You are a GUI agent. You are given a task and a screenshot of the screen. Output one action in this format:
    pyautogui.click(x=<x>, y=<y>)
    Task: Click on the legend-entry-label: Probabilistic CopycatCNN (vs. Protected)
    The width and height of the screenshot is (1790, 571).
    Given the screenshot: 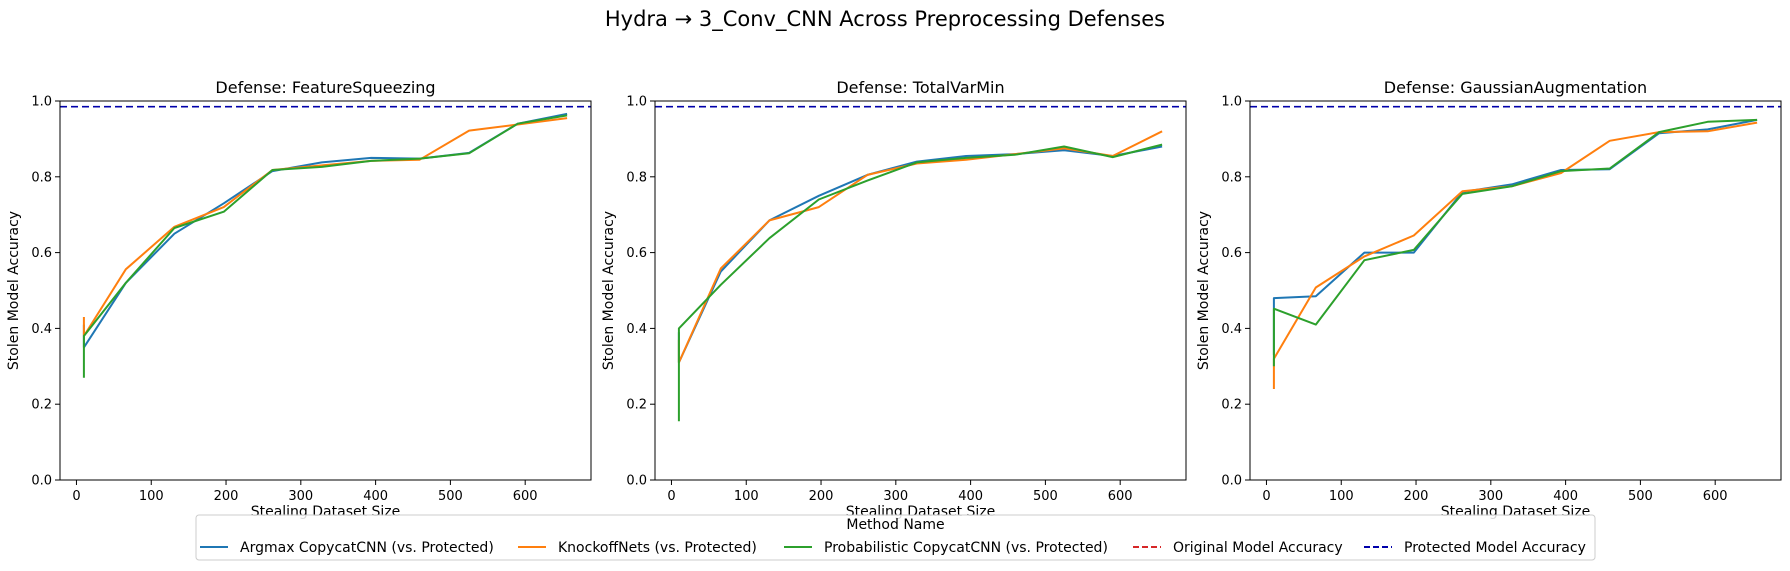 What is the action you would take?
    pyautogui.click(x=966, y=548)
    